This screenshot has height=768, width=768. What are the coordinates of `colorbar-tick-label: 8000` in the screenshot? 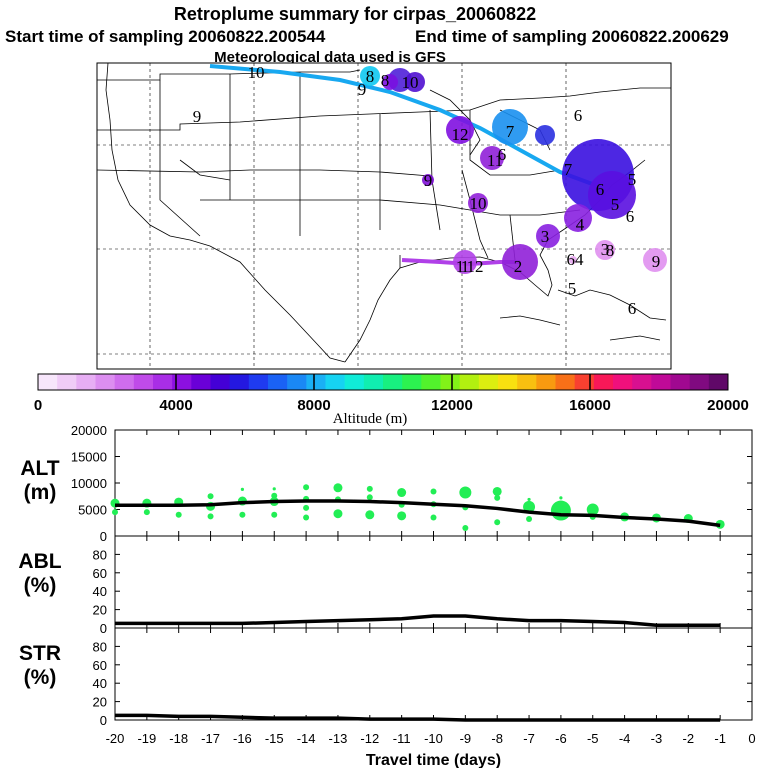 It's located at (313, 405).